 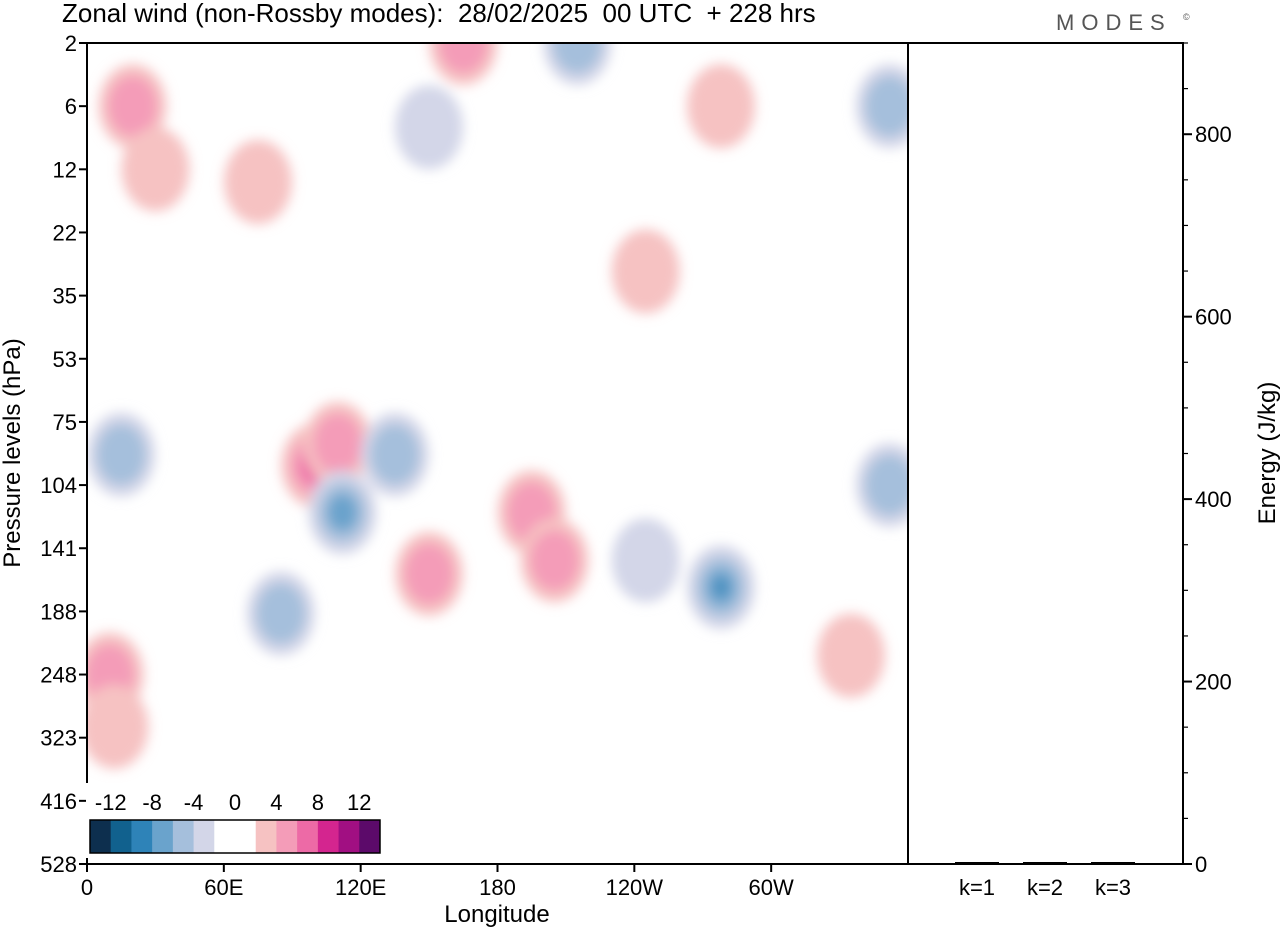 What do you see at coordinates (977, 887) in the screenshot?
I see `energy-category-label: k=1` at bounding box center [977, 887].